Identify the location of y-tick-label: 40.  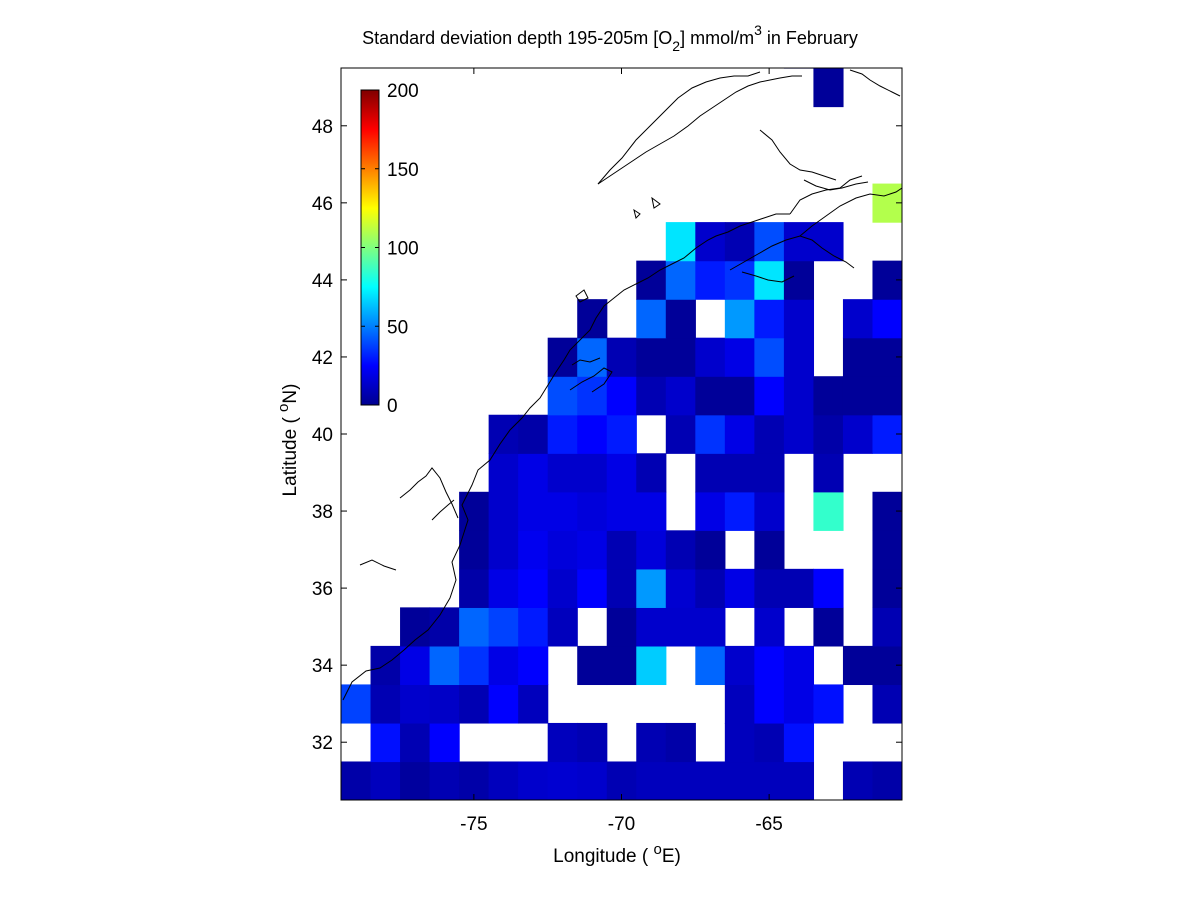
(322, 435).